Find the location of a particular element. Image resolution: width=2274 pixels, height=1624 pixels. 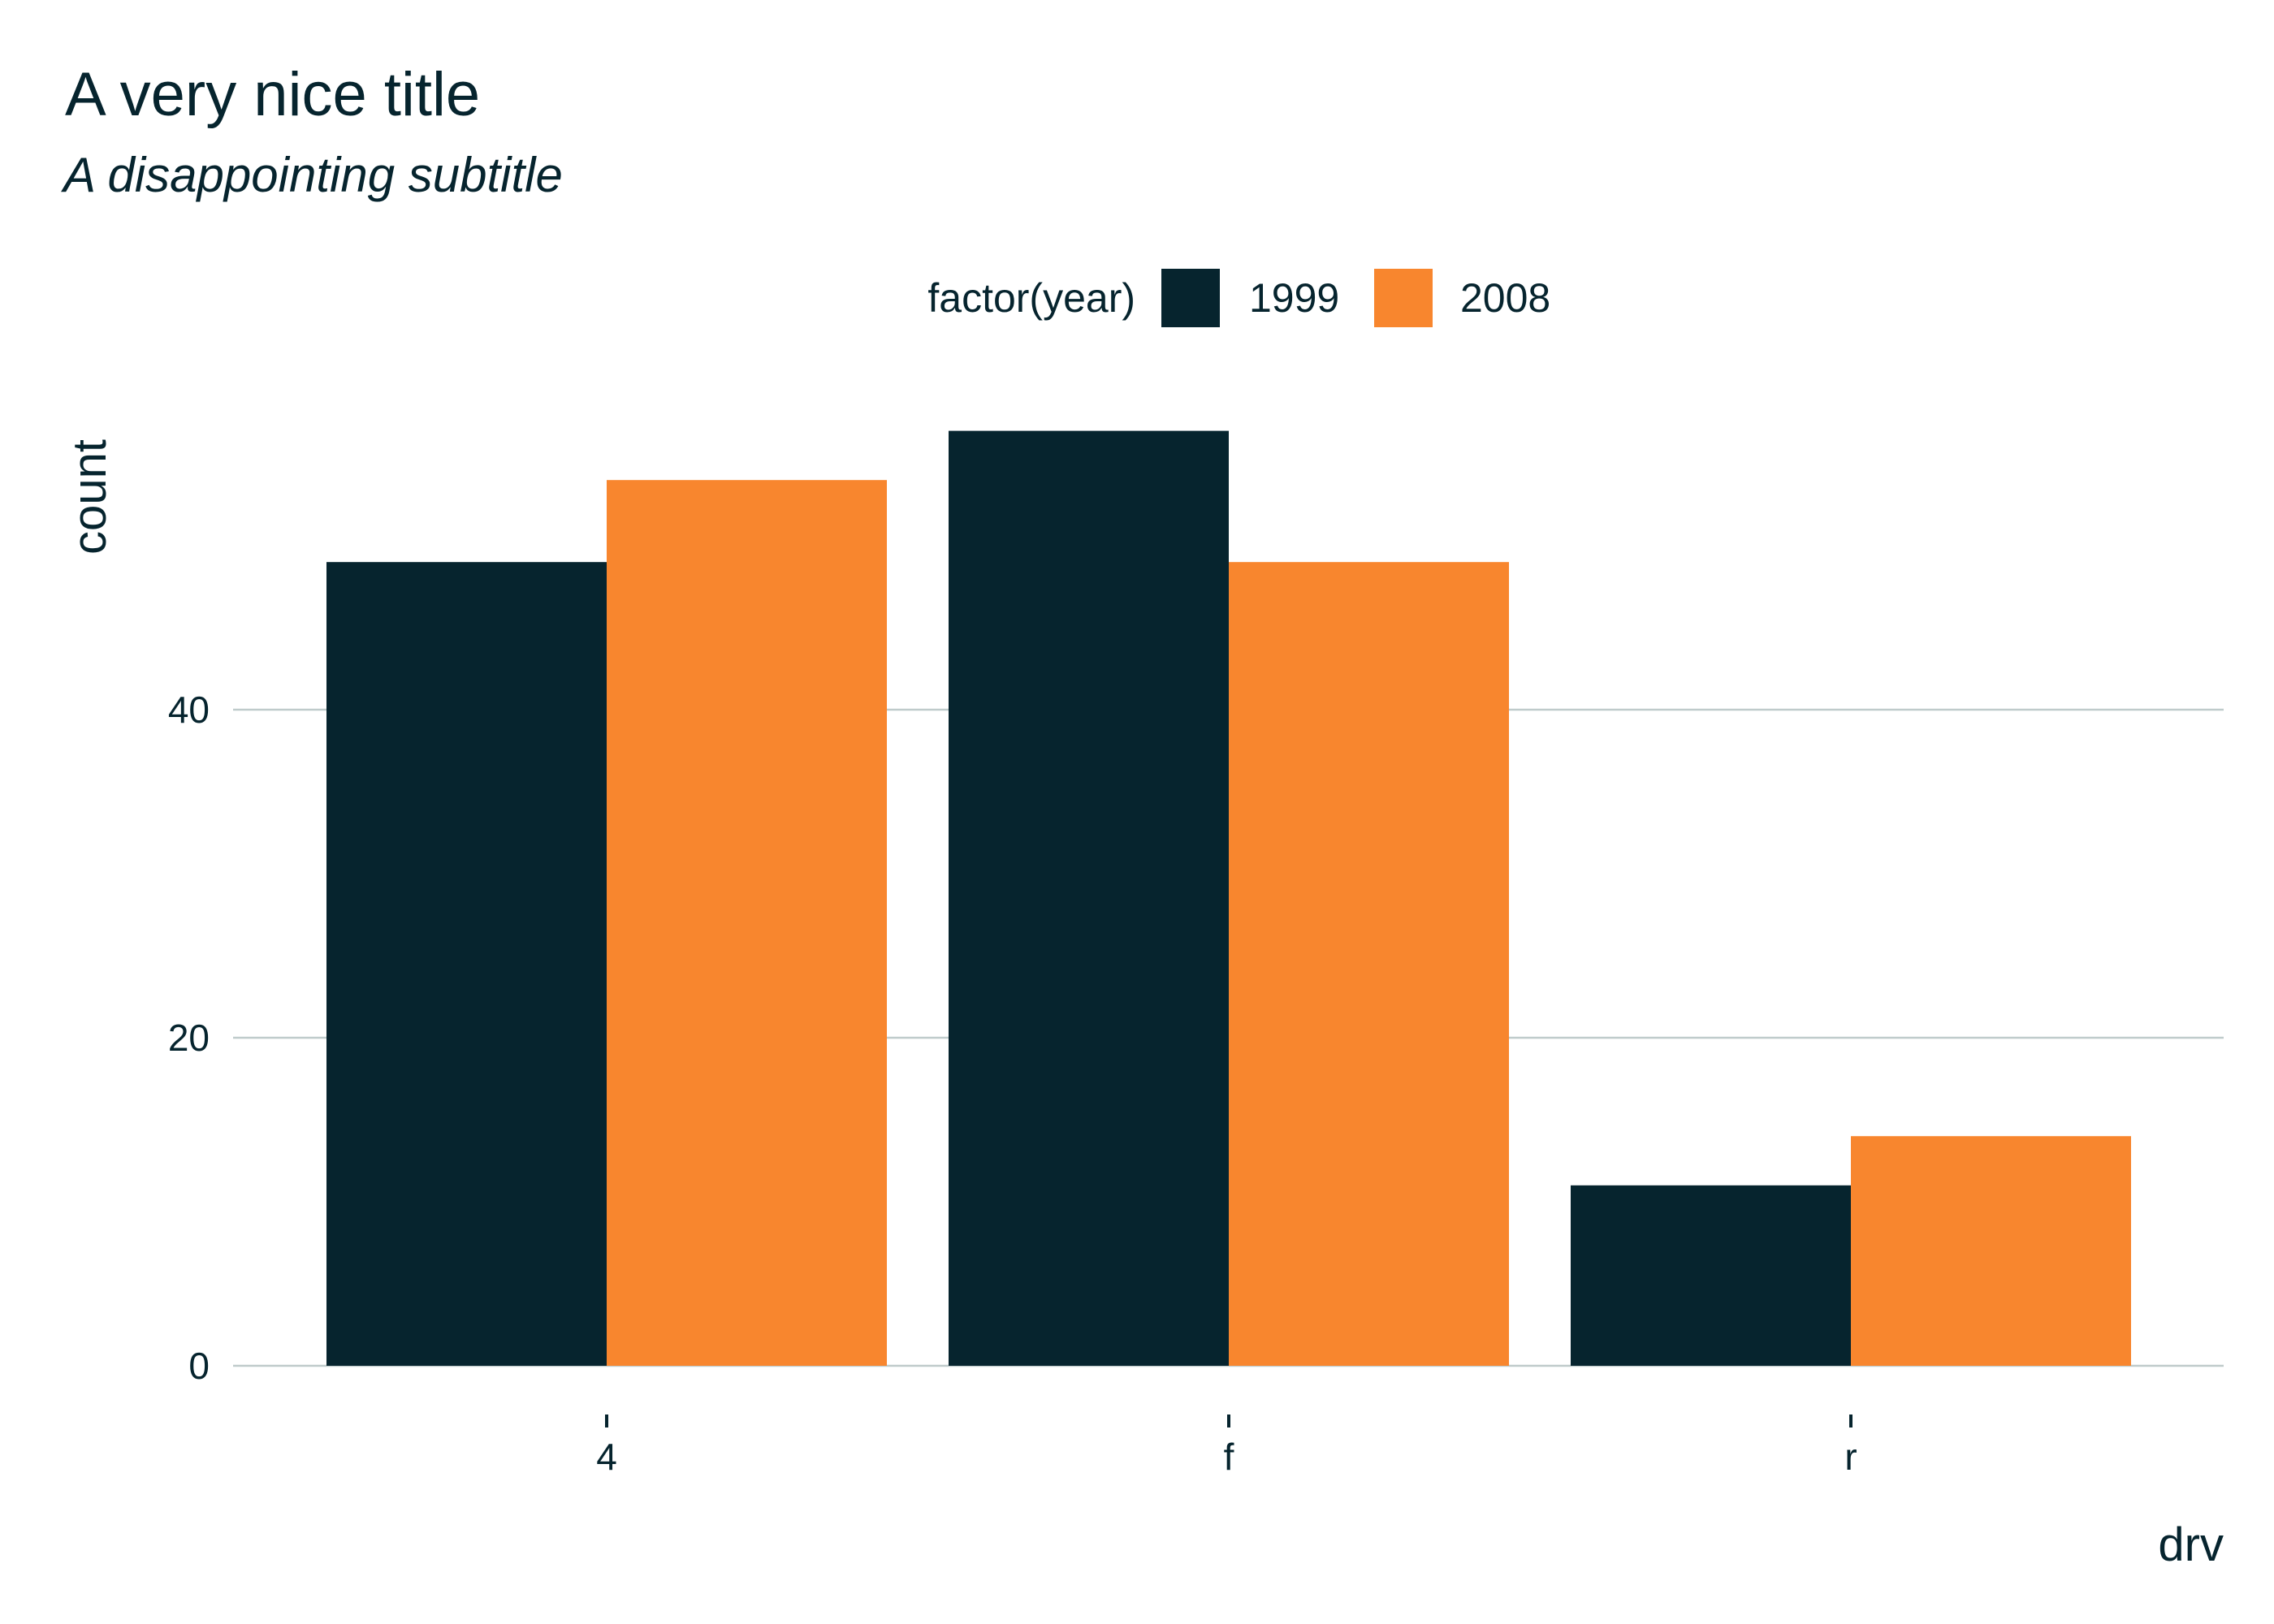

bar-f-1999 is located at coordinates (1089, 898).